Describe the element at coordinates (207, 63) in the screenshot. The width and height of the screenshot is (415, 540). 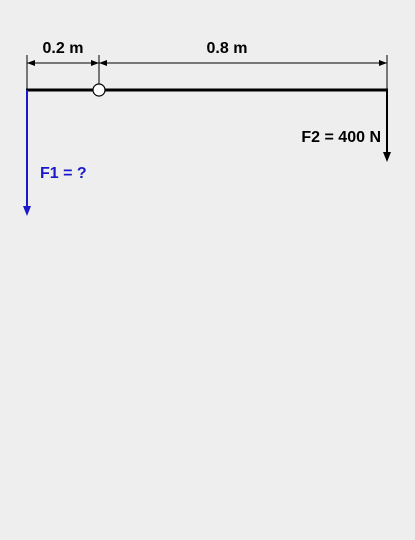
I see `dimension-arrowheads` at that location.